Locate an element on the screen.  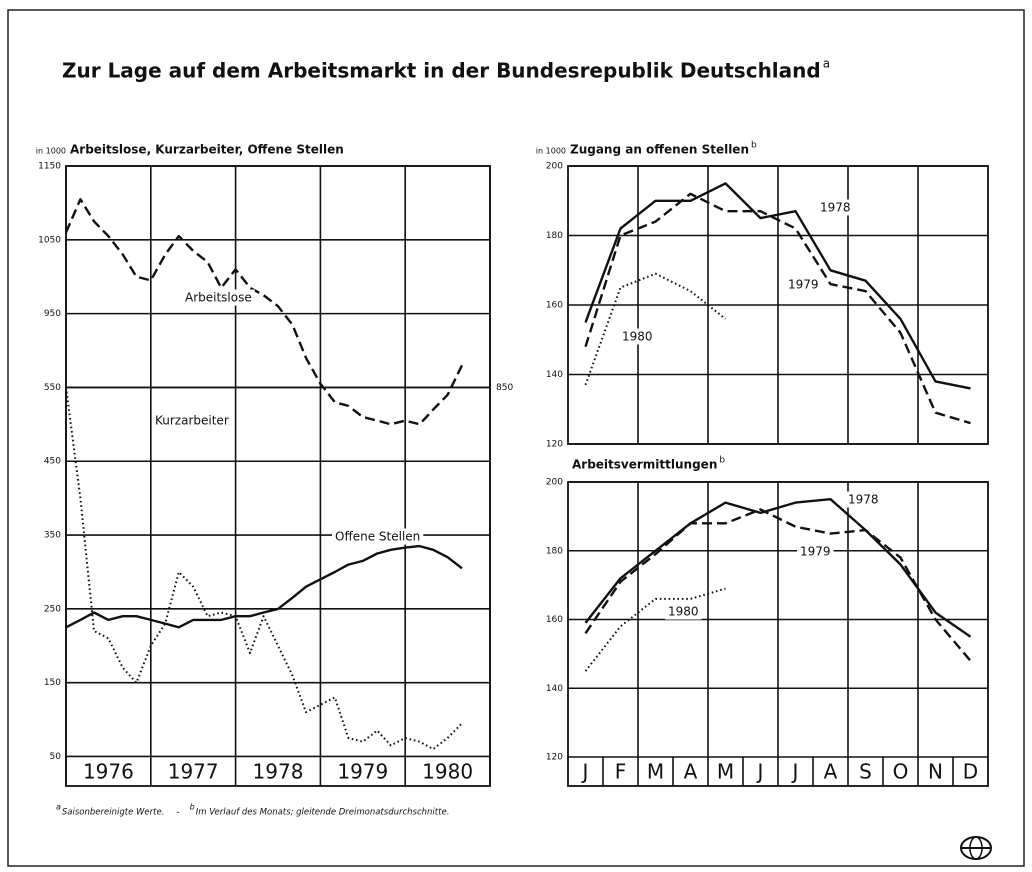
x-category-label: 1977 is located at coordinates (193, 772).